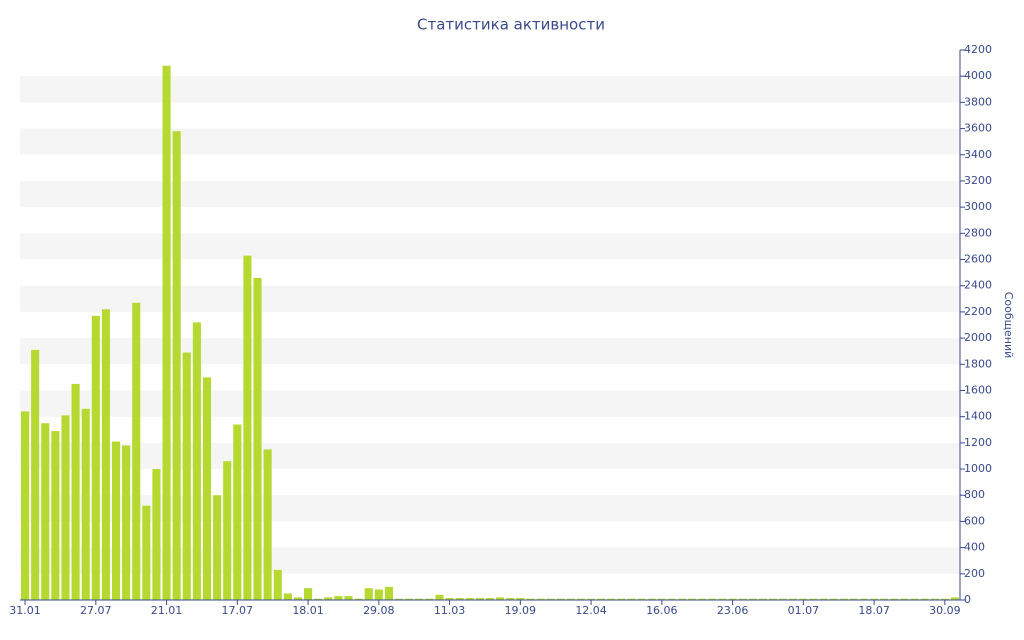 This screenshot has height=640, width=1024. I want to click on y-tick-label: 2800, so click(978, 232).